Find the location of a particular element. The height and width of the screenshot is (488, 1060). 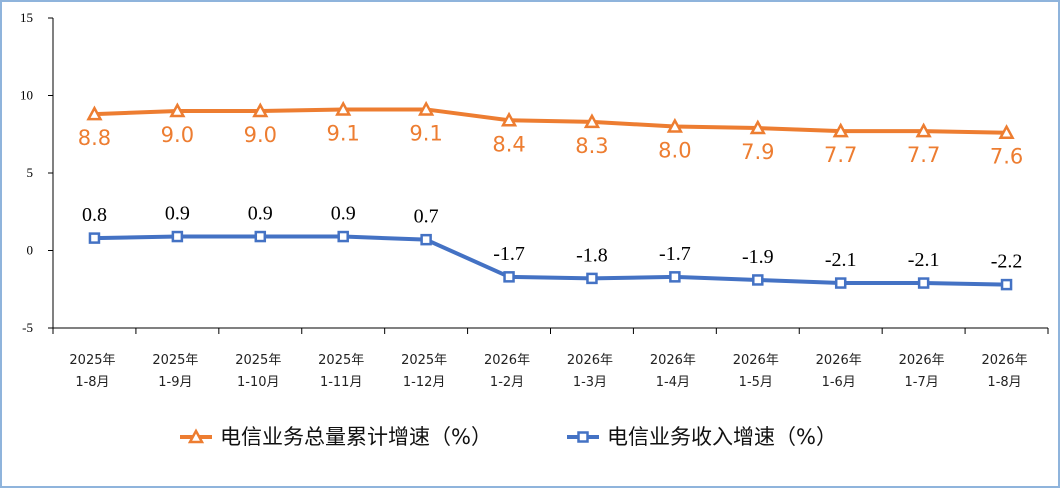

data-label: -1.9 is located at coordinates (758, 257).